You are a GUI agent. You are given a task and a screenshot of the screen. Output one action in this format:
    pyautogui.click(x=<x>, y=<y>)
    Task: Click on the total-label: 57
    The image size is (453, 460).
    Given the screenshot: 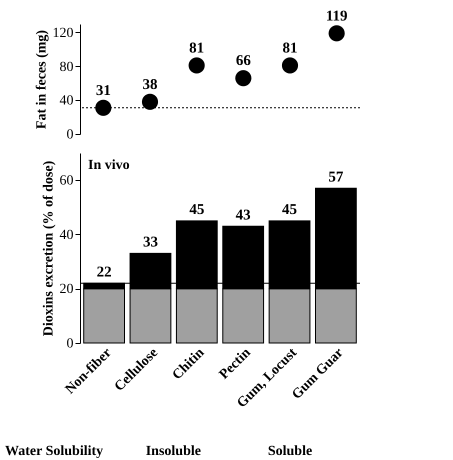 What is the action you would take?
    pyautogui.click(x=336, y=177)
    